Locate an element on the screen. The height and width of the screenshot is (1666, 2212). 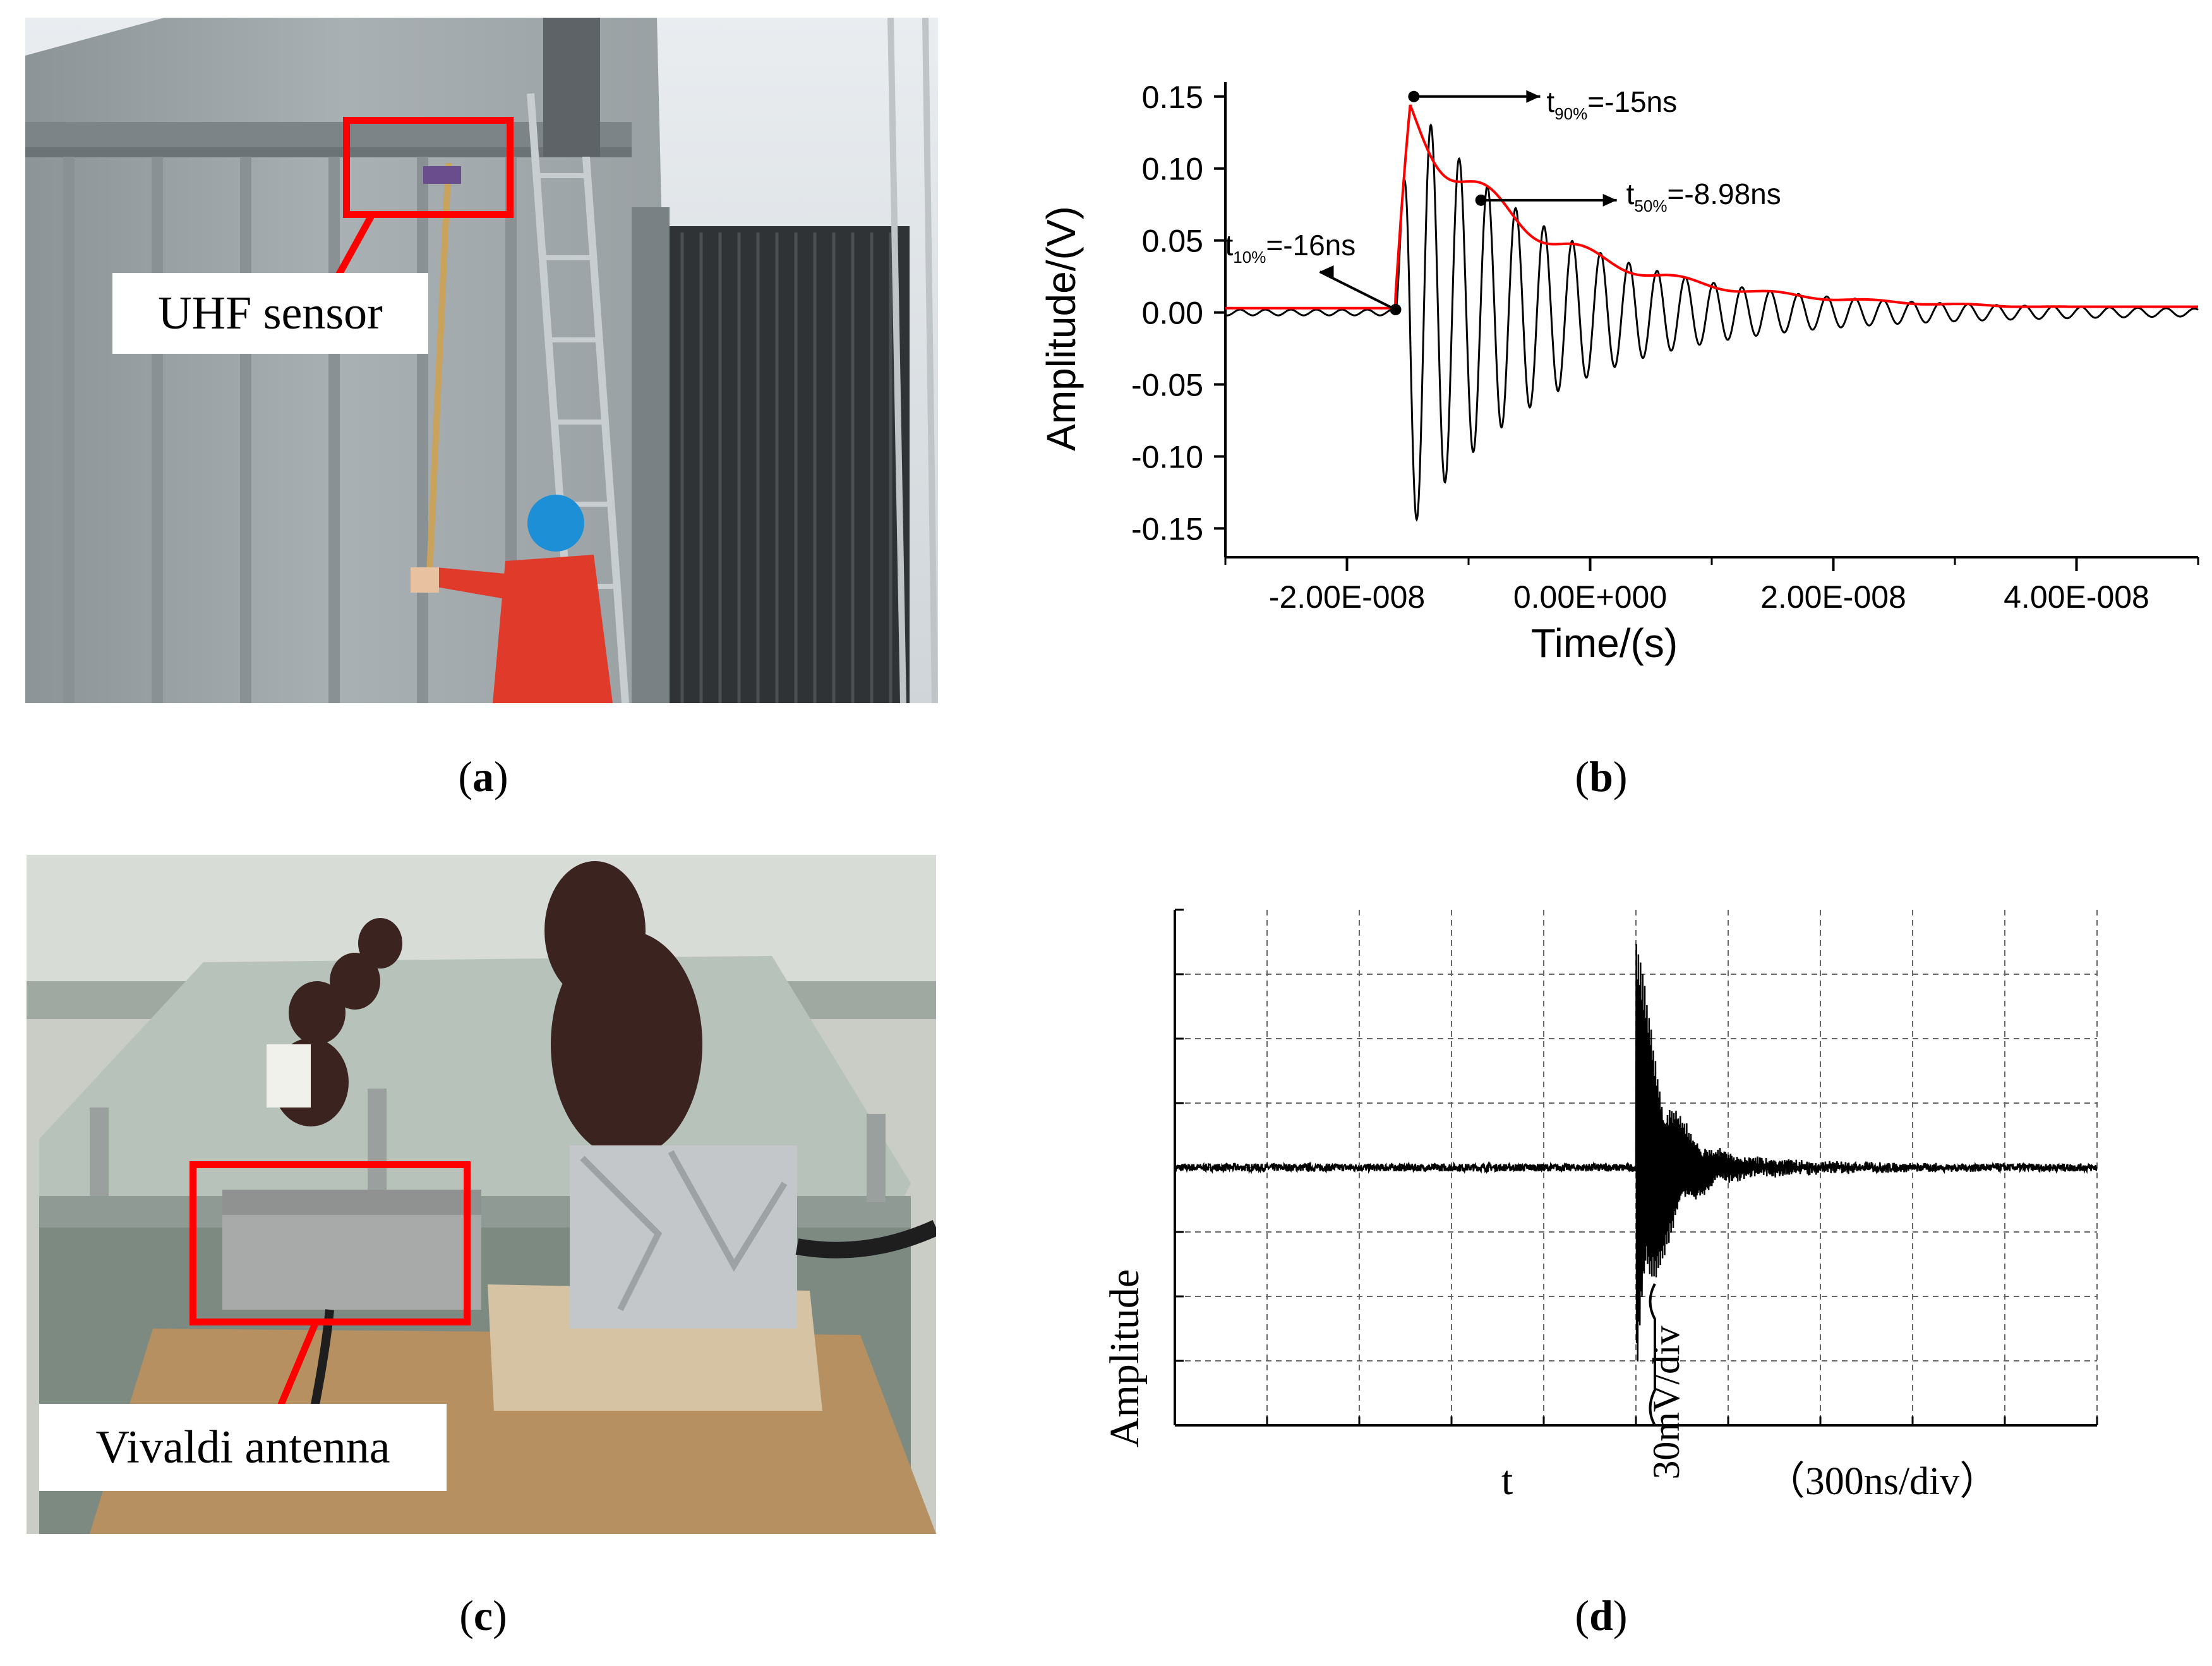
callout-leader-line-c is located at coordinates (297, 1367).